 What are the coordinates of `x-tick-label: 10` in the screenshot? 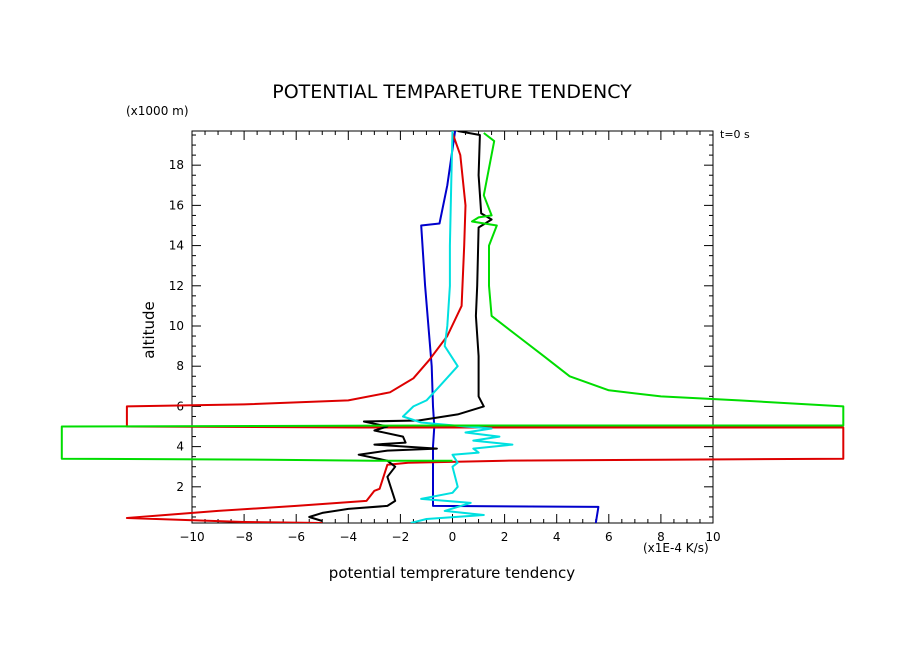 It's located at (712, 537).